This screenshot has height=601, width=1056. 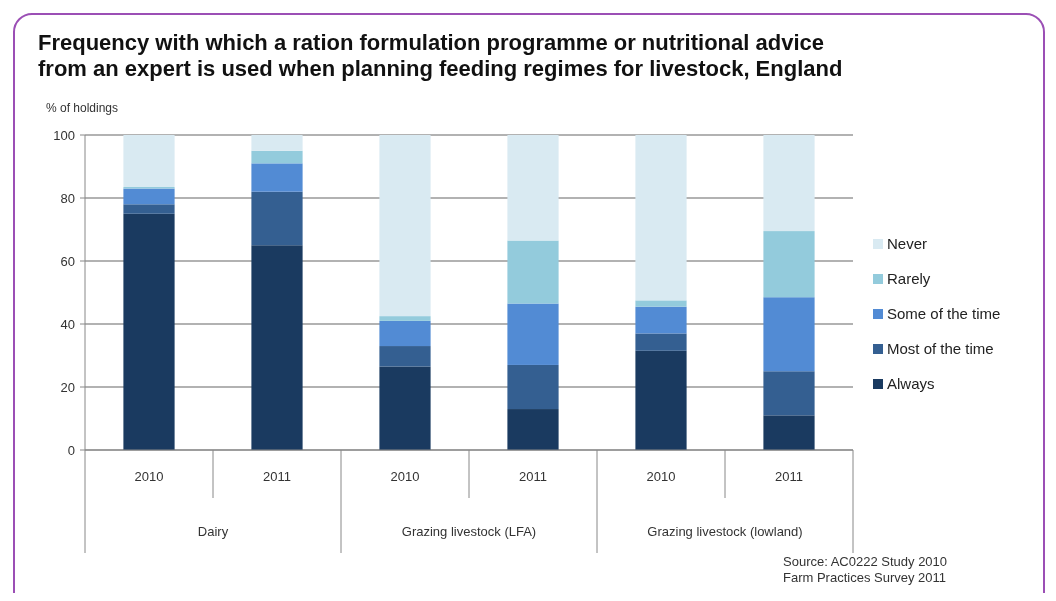 What do you see at coordinates (67, 324) in the screenshot?
I see `y-tick-label: 40` at bounding box center [67, 324].